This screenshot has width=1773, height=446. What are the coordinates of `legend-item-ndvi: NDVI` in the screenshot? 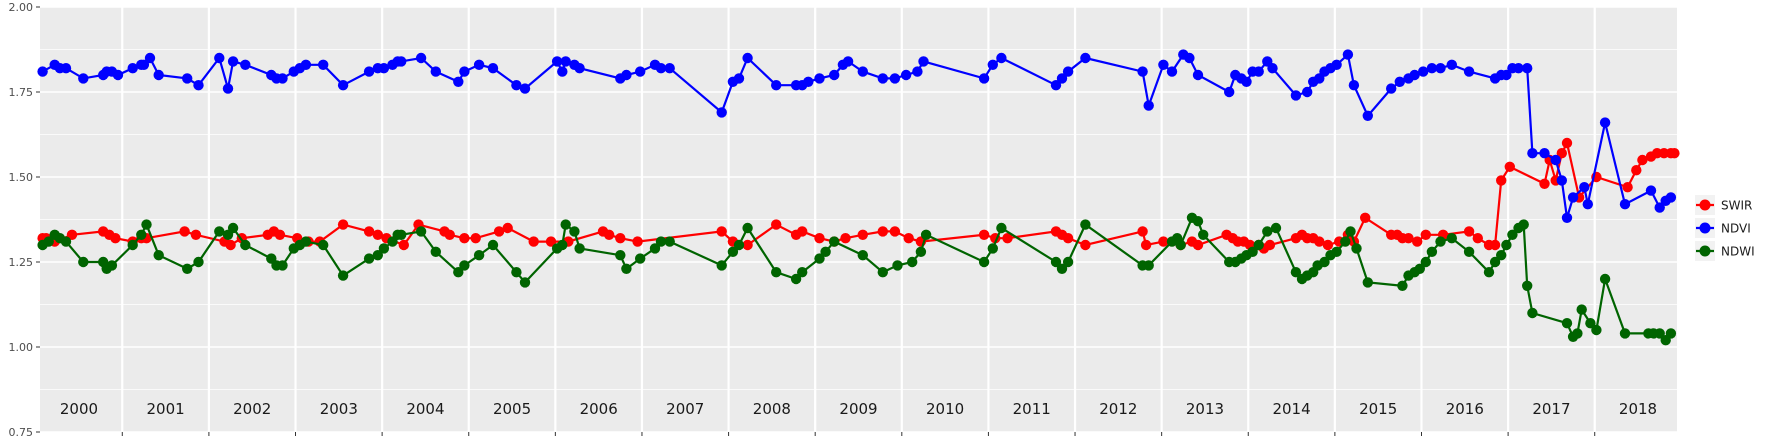 It's located at (1723, 228).